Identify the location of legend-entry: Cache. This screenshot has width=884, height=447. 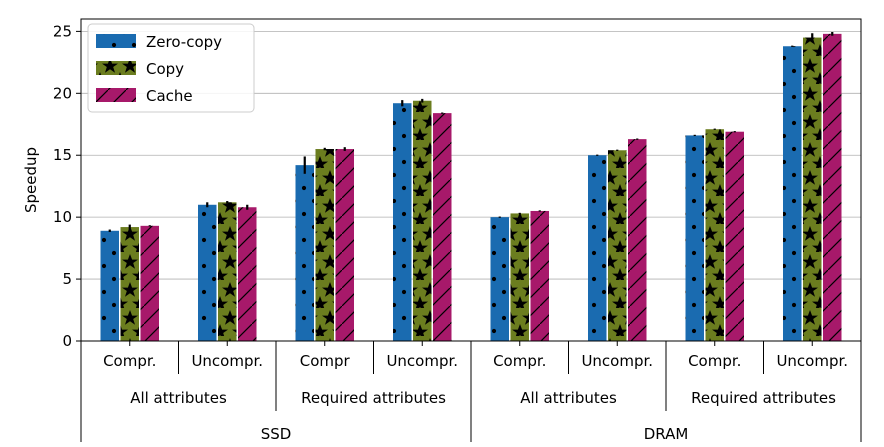
(144, 96).